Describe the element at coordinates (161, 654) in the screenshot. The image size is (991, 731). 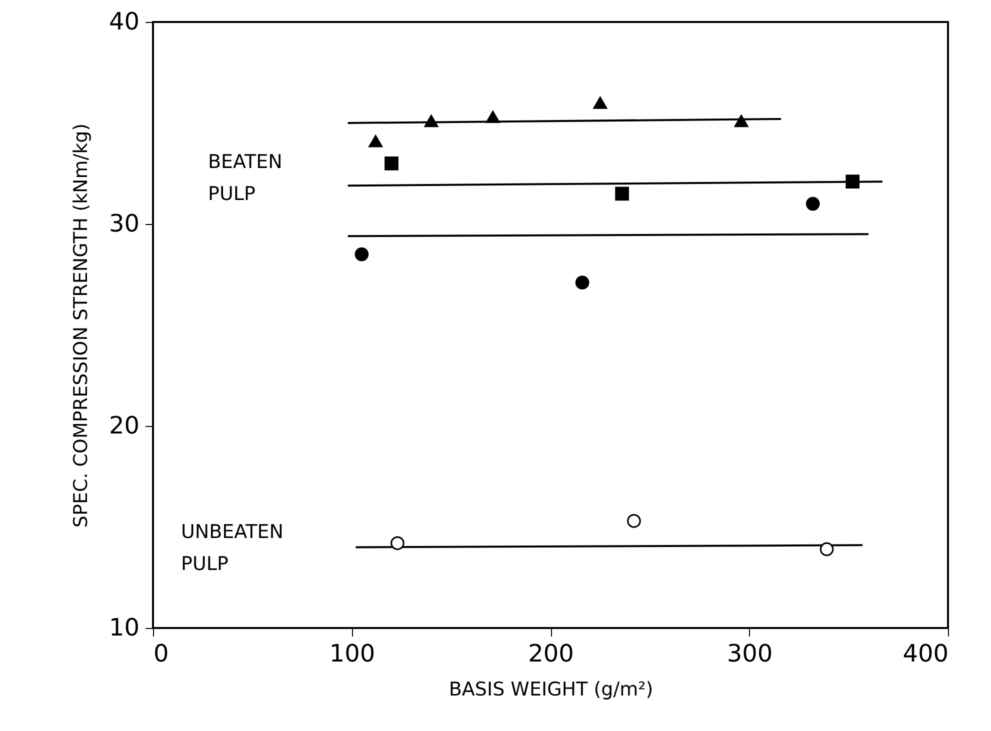
I see `x-tick-label: 0` at that location.